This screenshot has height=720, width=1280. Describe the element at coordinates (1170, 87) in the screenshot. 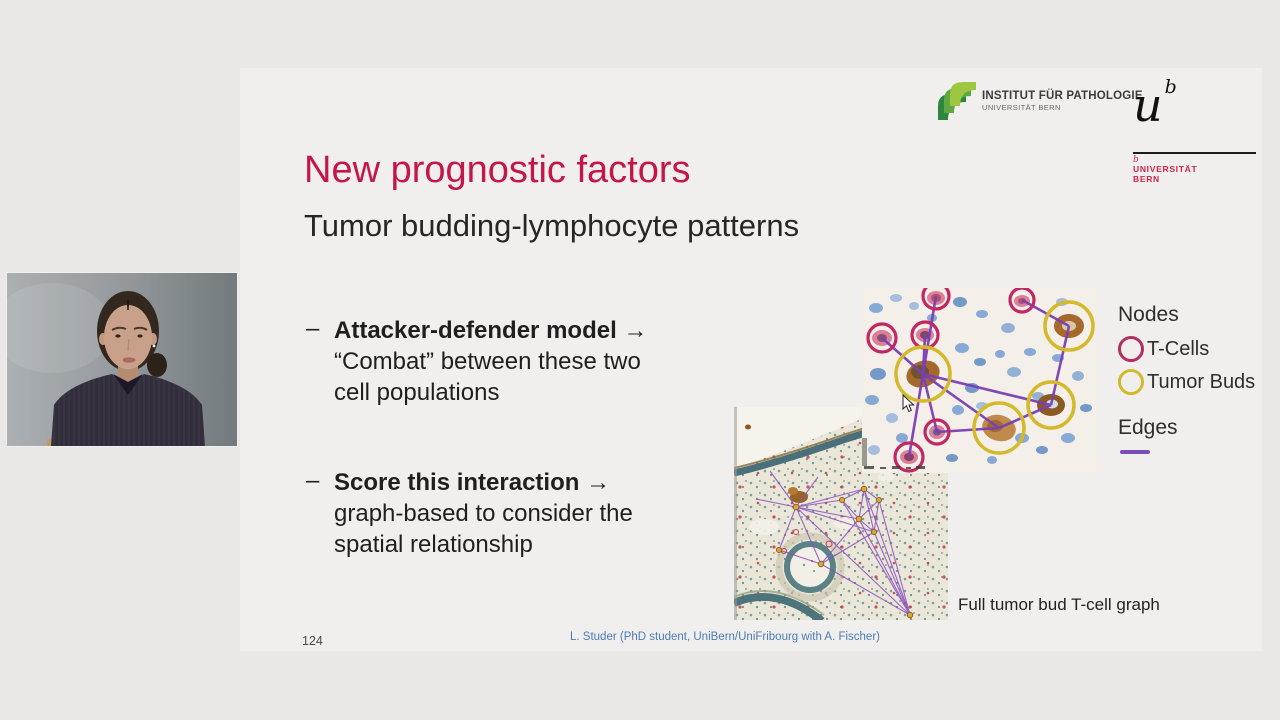

I see `ub-logo-b: b` at that location.